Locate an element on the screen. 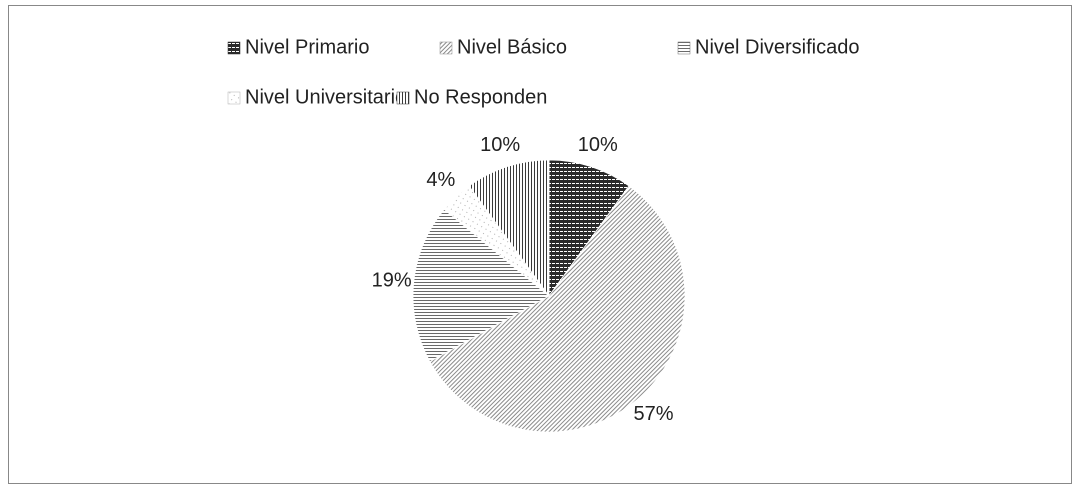 The image size is (1078, 488). data-label: 57% is located at coordinates (653, 414).